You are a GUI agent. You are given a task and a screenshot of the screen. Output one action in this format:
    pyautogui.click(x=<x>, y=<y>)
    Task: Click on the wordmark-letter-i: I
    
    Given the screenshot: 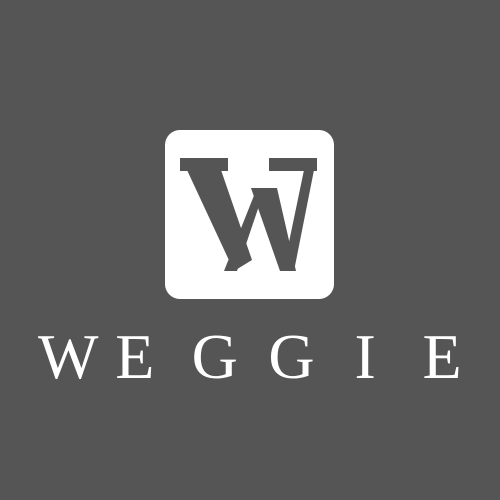 What is the action you would take?
    pyautogui.click(x=365, y=356)
    